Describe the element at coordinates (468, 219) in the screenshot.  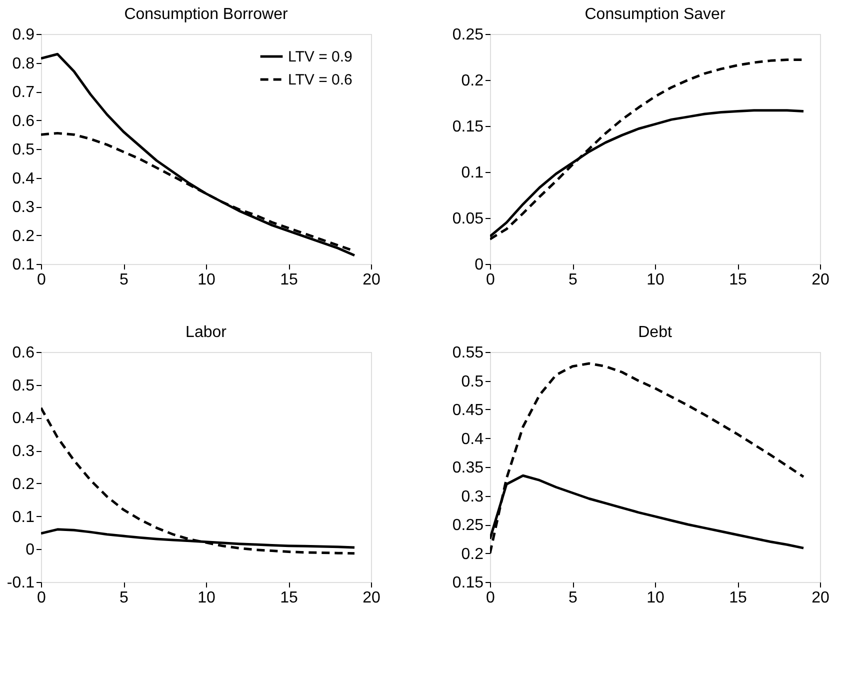
I see `y-tick-label: 0.05` at that location.